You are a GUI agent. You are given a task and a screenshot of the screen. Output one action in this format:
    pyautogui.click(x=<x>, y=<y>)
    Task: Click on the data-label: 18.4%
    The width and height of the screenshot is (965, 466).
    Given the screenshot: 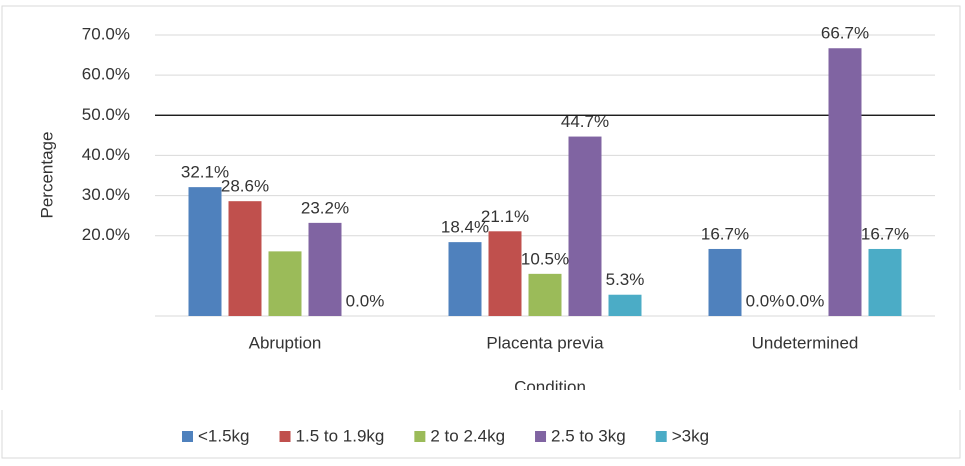 What is the action you would take?
    pyautogui.click(x=465, y=227)
    